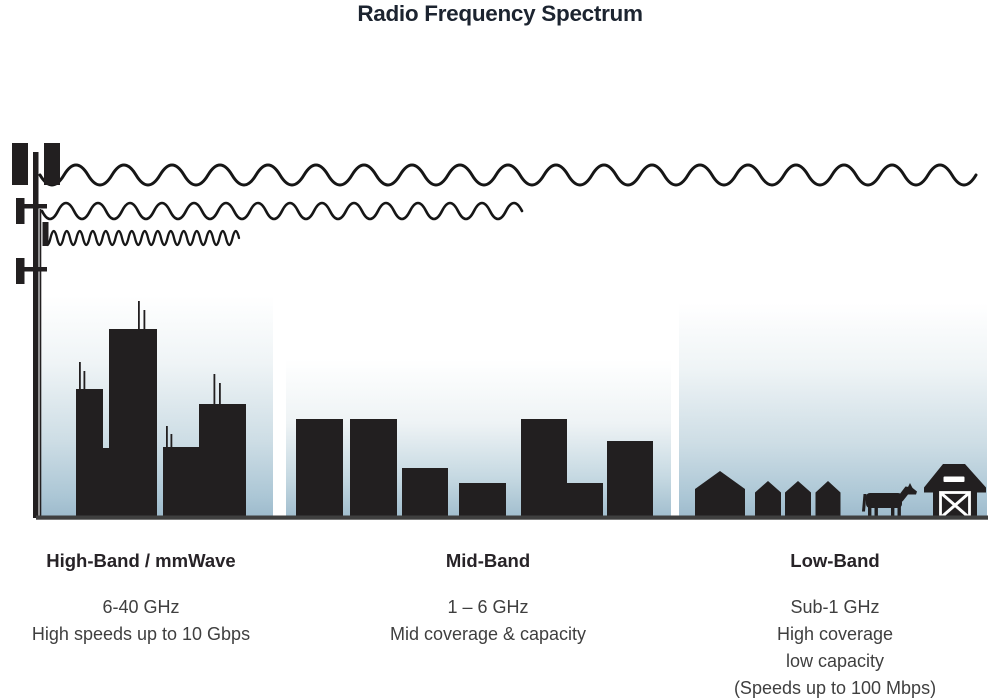 This screenshot has width=1000, height=700. I want to click on highband-description: High speeds up to 10 Gbps, so click(141, 634).